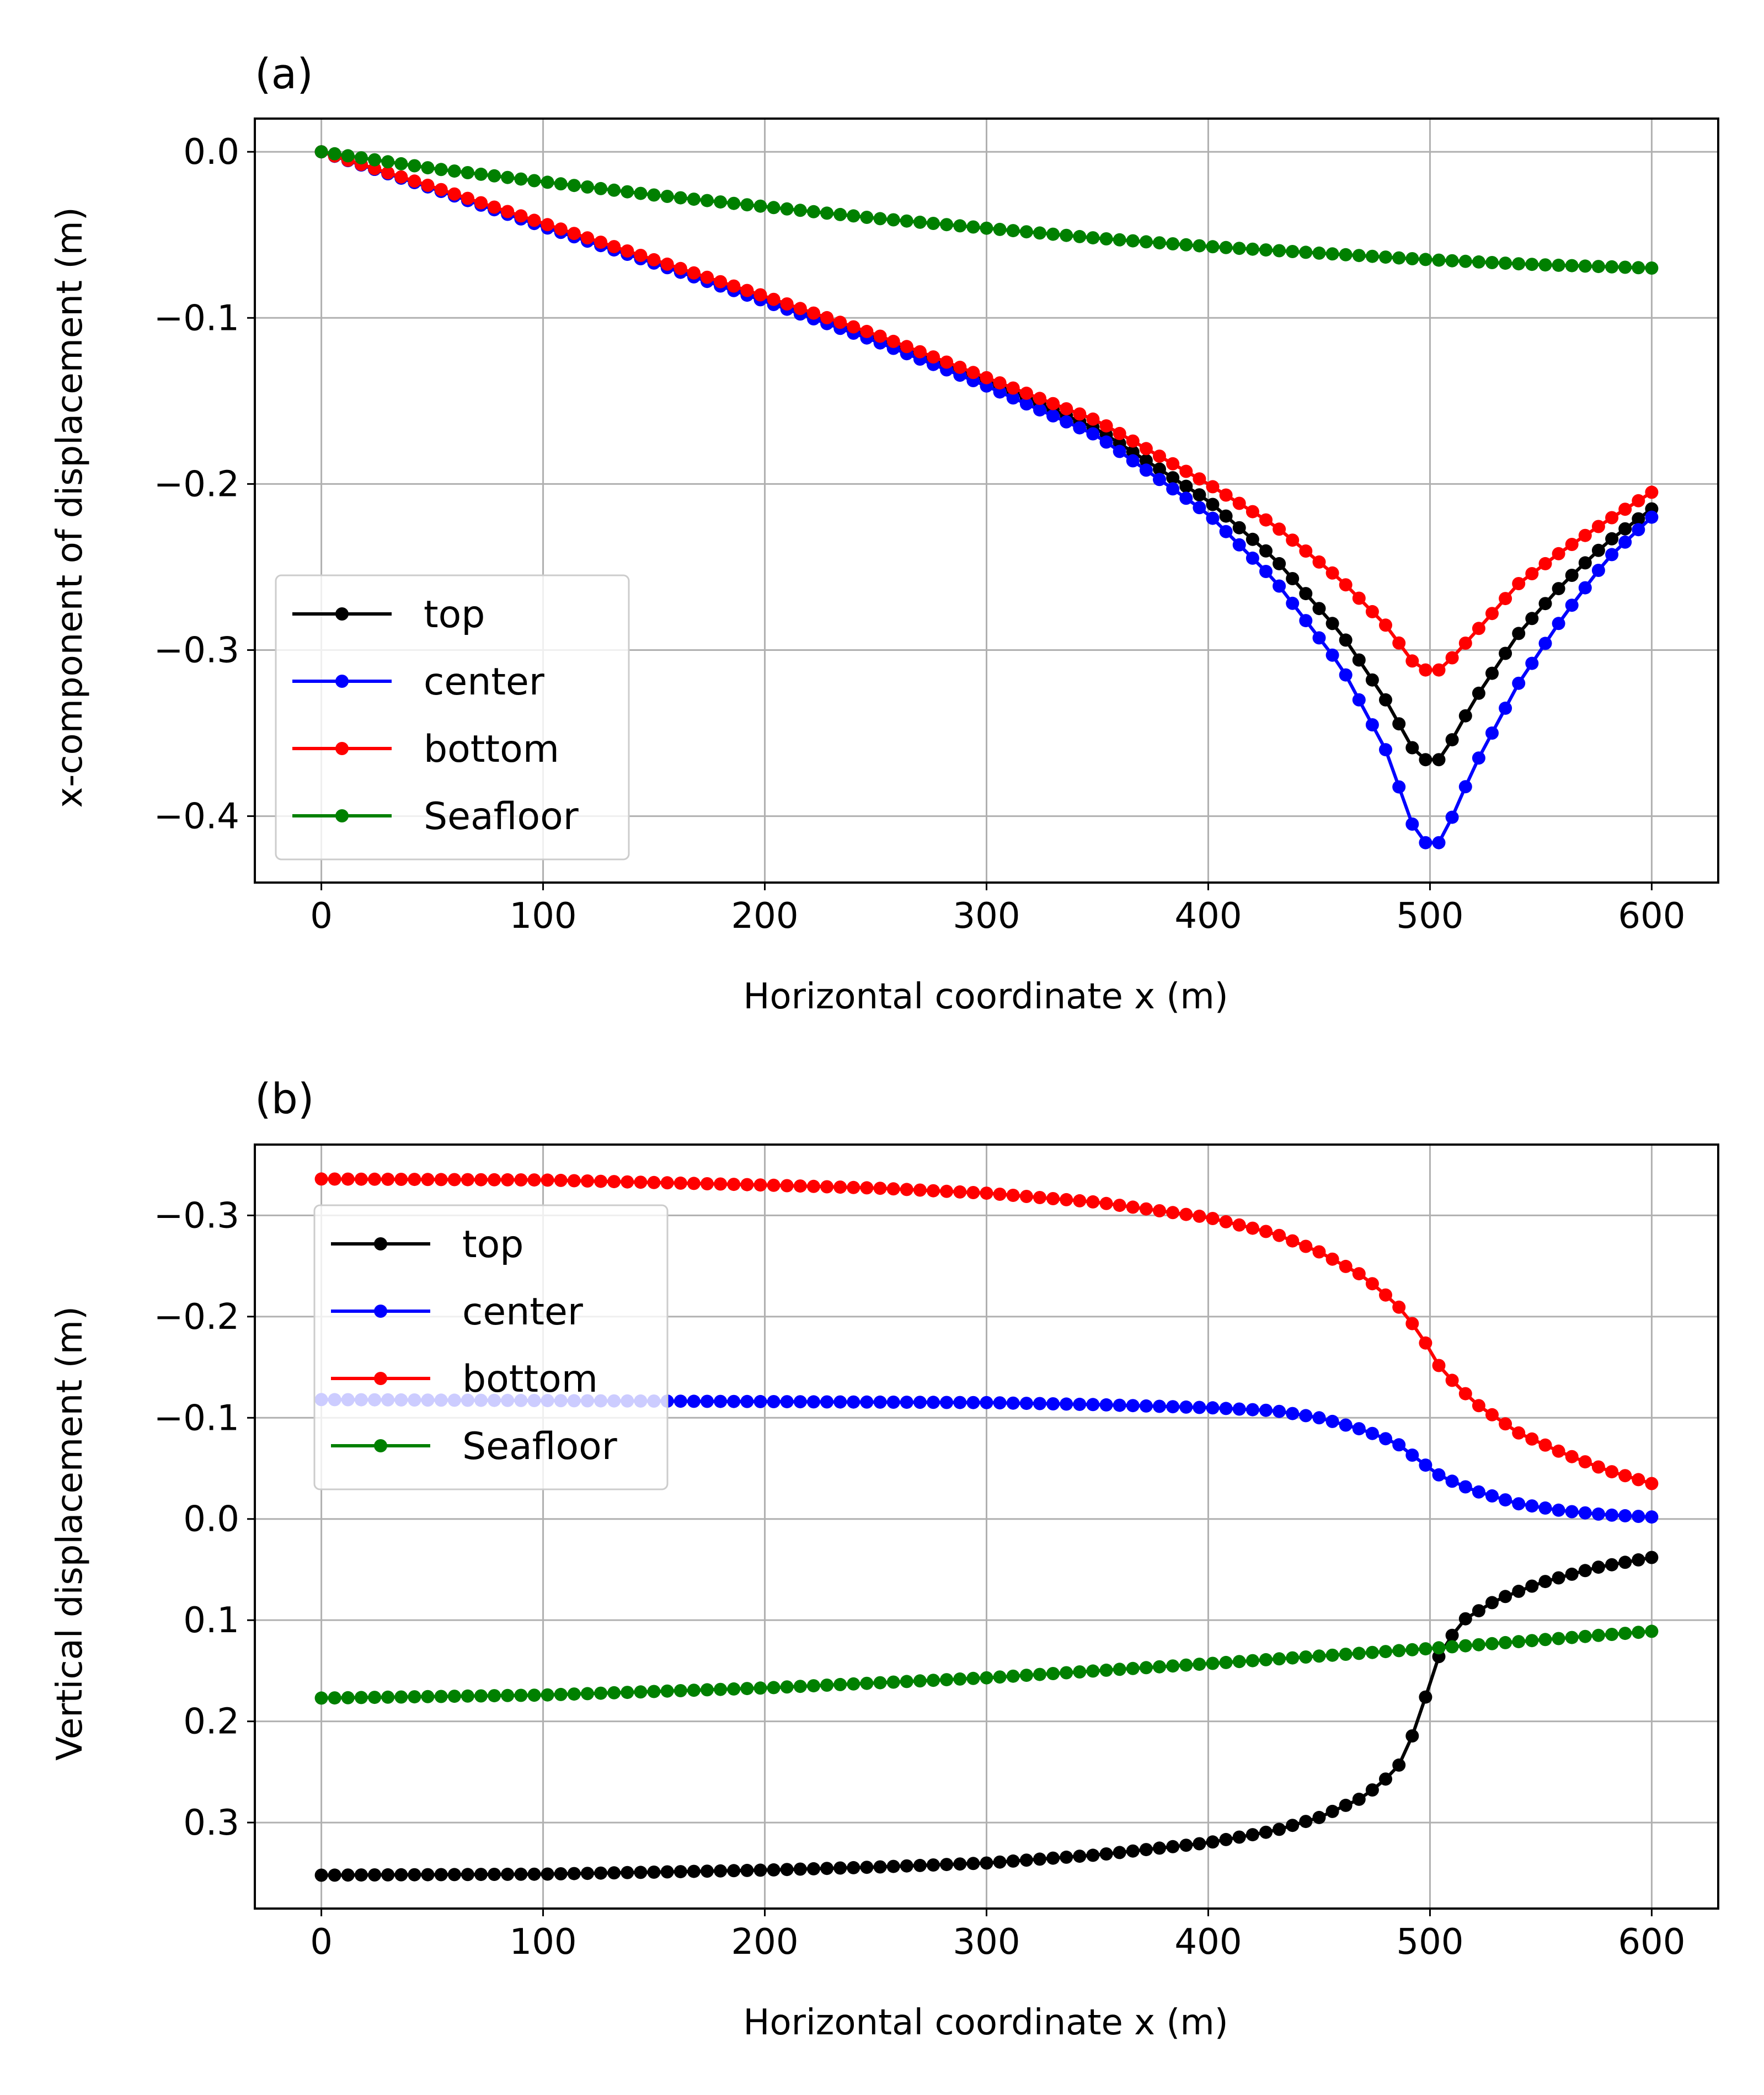  I want to click on series-top, so click(986, 1716).